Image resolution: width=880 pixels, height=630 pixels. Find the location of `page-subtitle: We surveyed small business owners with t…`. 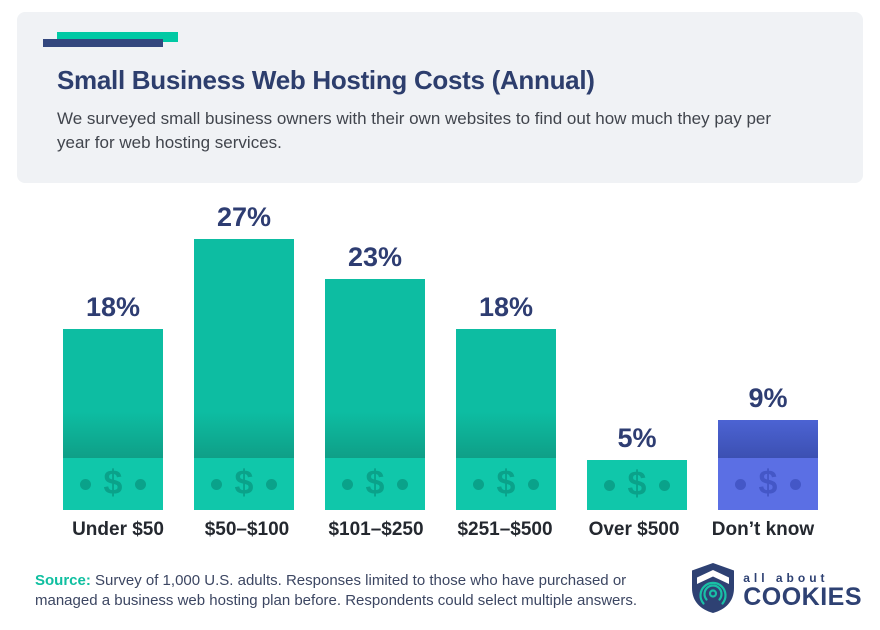

page-subtitle: We surveyed small business owners with t… is located at coordinates (414, 130).